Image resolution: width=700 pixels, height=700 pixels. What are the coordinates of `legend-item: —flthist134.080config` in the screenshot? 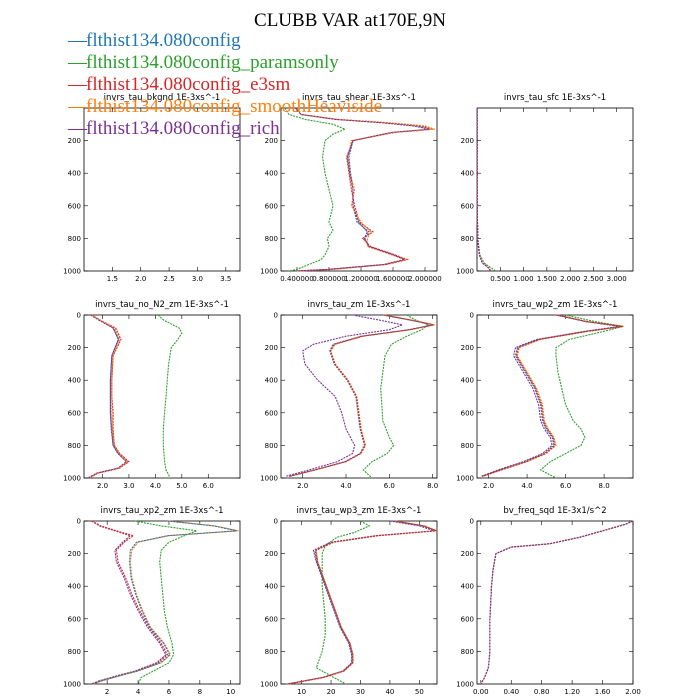 It's located at (225, 41).